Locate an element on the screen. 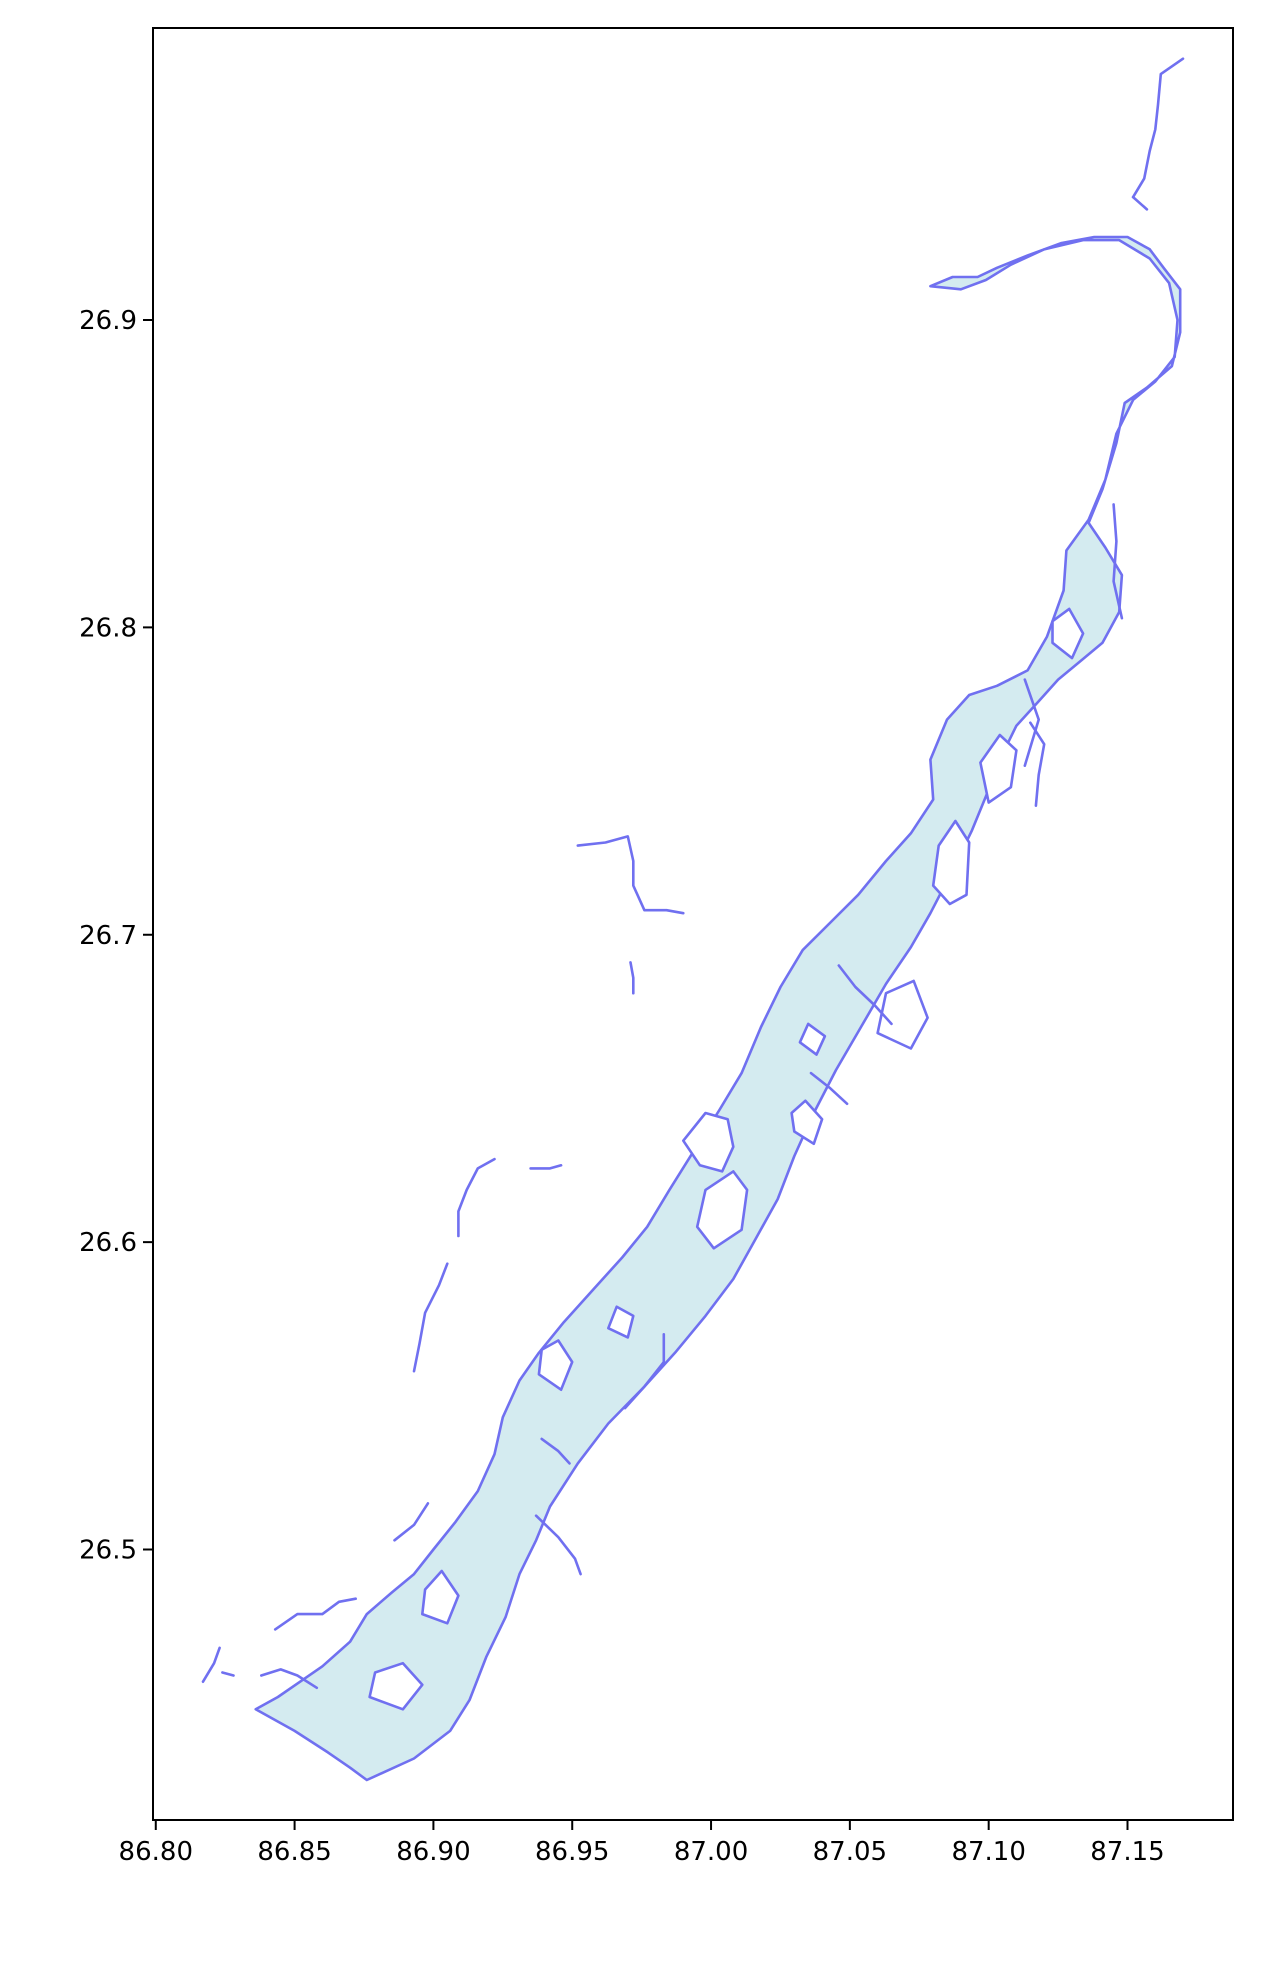 This screenshot has width=1262, height=1979. x-axis: 86.80 86.85 86.90 86.95 87.00 87.05 87.10 87.15 is located at coordinates (642, 1843).